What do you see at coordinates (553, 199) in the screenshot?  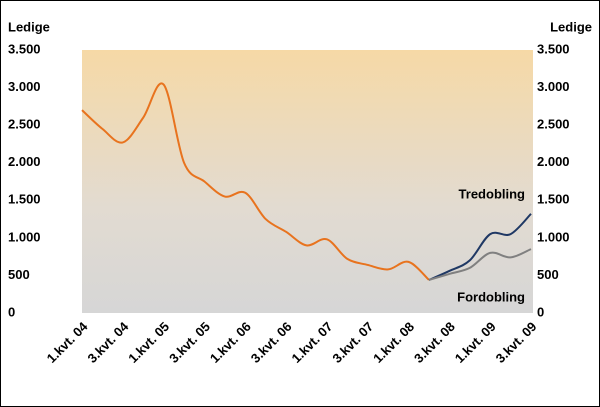 I see `y2-tick-label: 1.500` at bounding box center [553, 199].